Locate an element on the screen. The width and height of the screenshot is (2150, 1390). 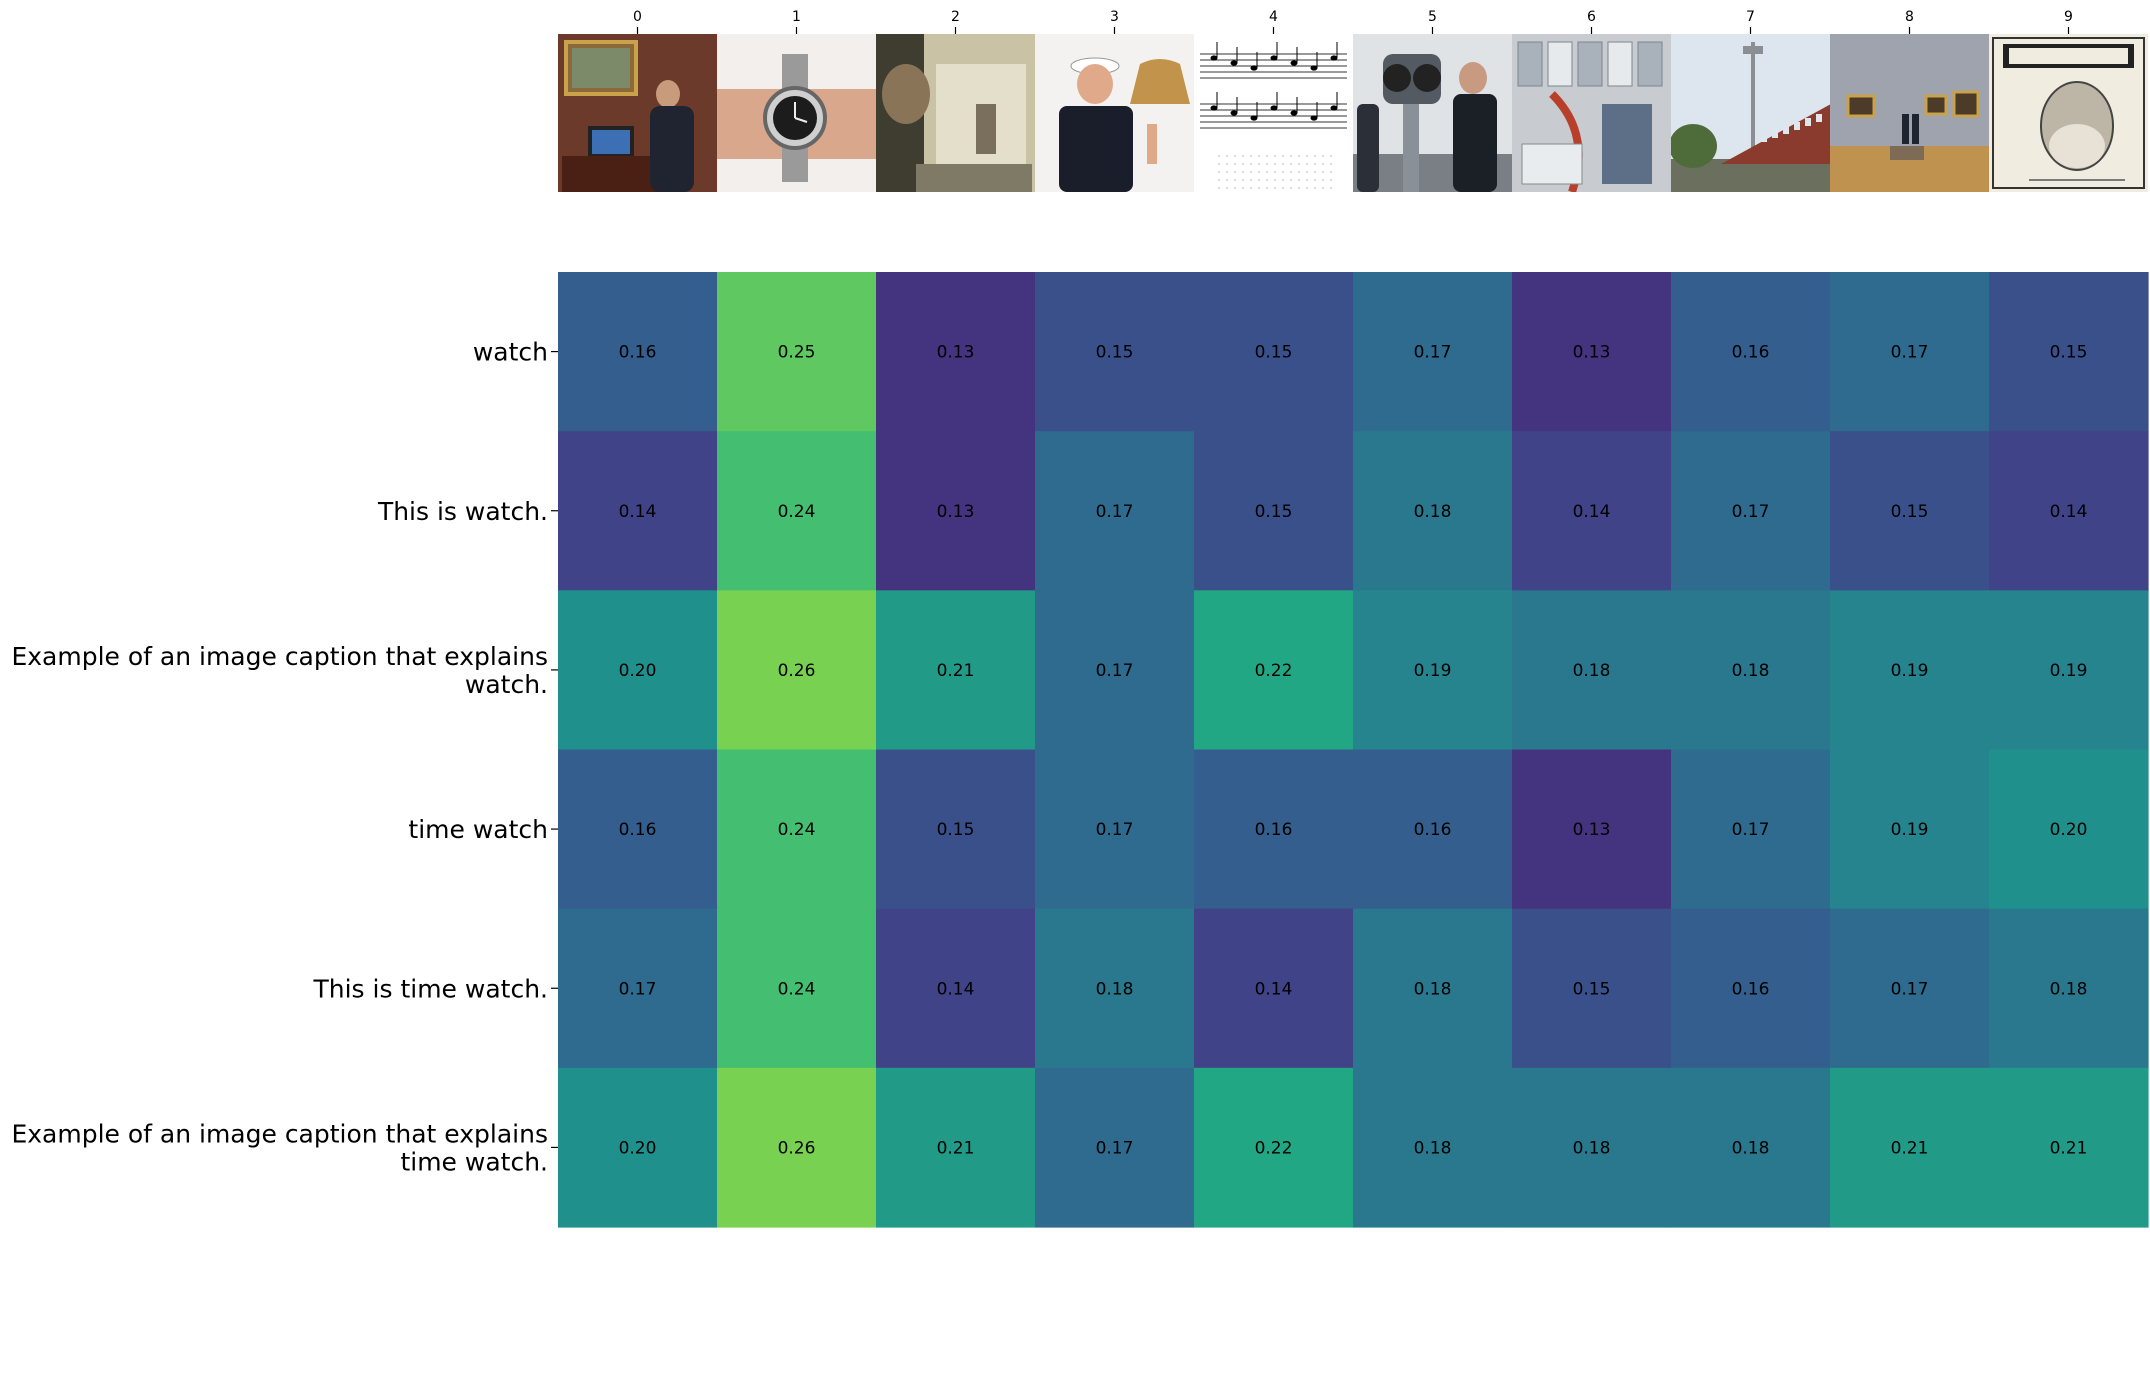
column-image-wristwatch-on-wrist is located at coordinates (796, 113).